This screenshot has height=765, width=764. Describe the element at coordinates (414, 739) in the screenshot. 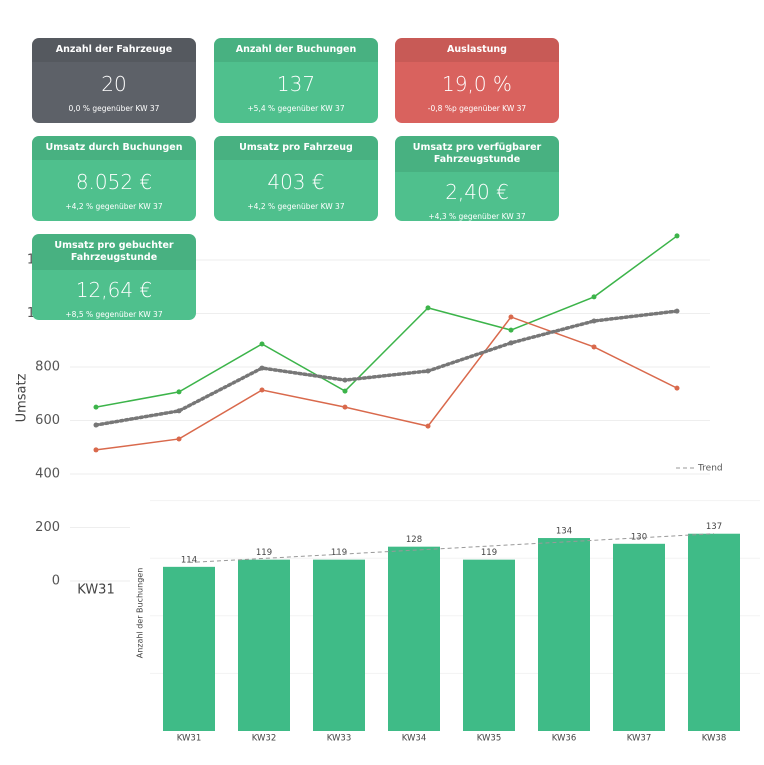

I see `x-tick-label: KW34` at that location.